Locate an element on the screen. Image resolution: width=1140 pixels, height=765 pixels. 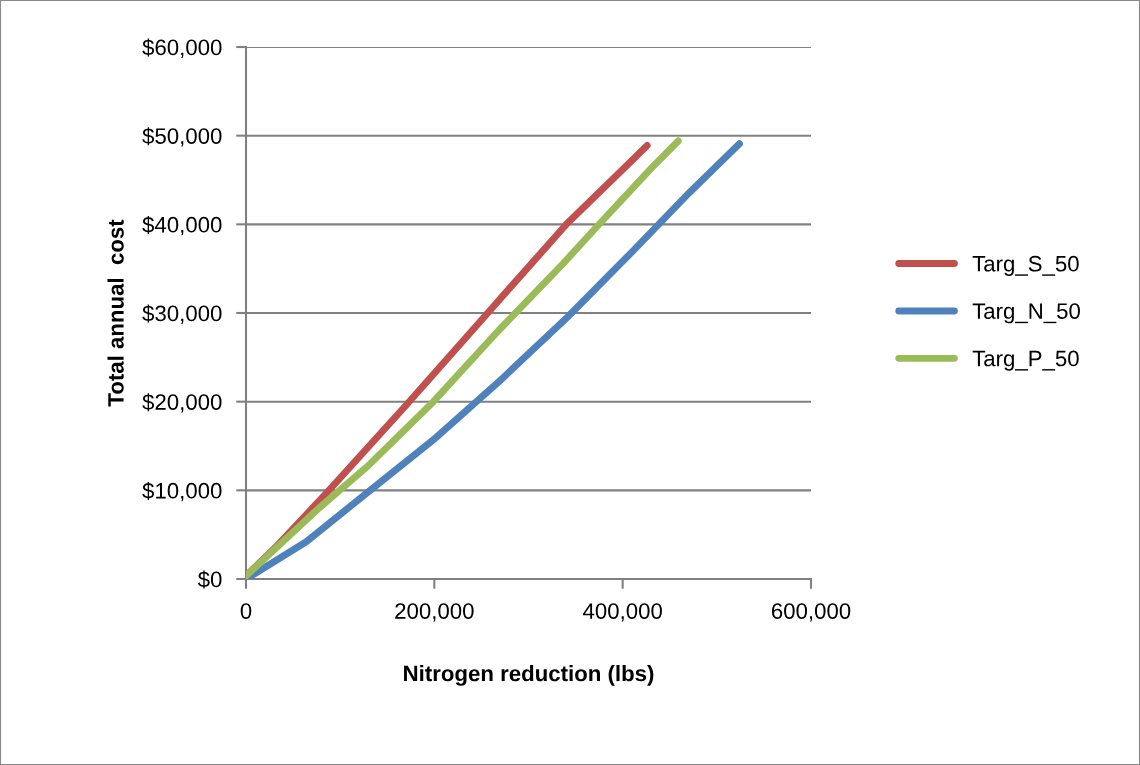
y-tick-label: $10,000 is located at coordinates (182, 491).